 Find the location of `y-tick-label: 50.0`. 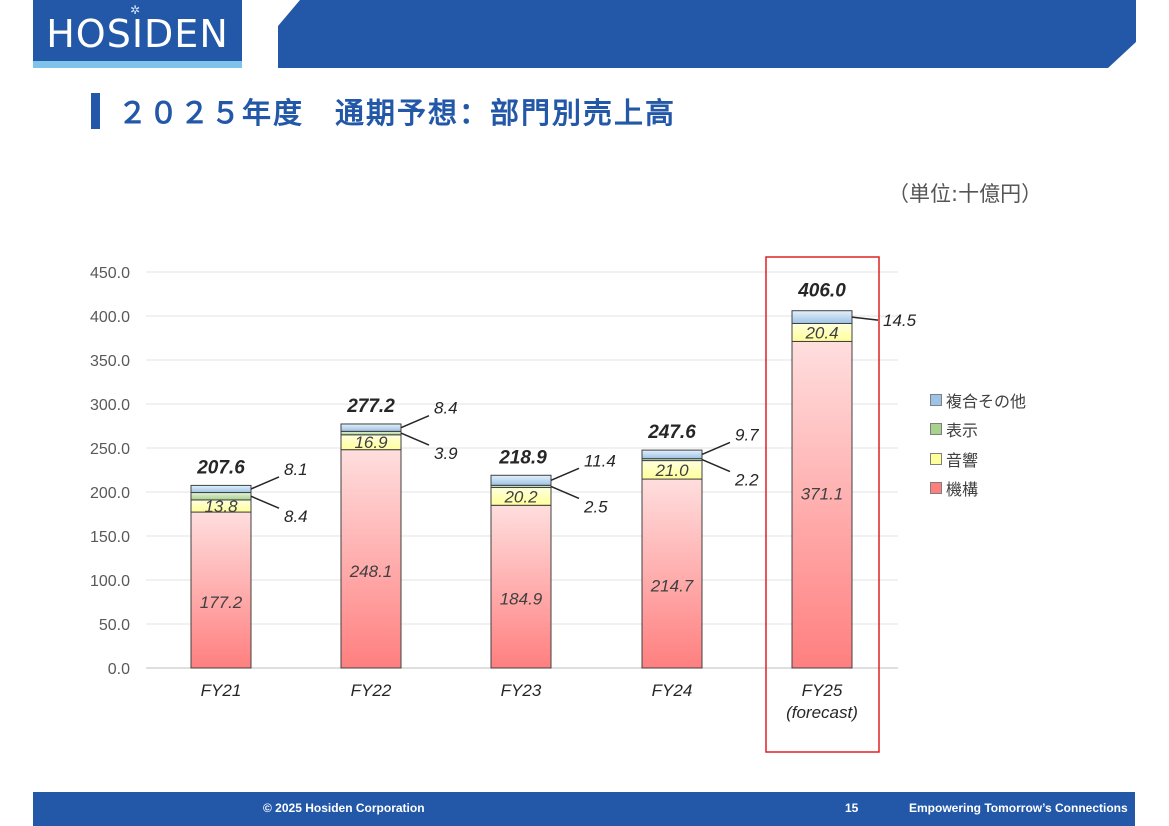

y-tick-label: 50.0 is located at coordinates (114, 625).